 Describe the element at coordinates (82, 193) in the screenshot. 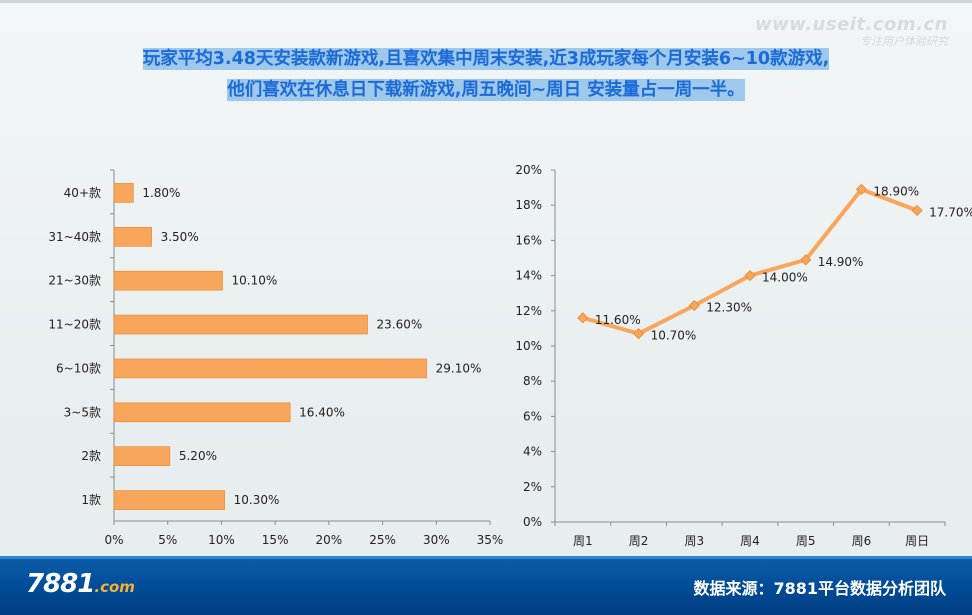

I see `bar-category-label: 40+款` at that location.